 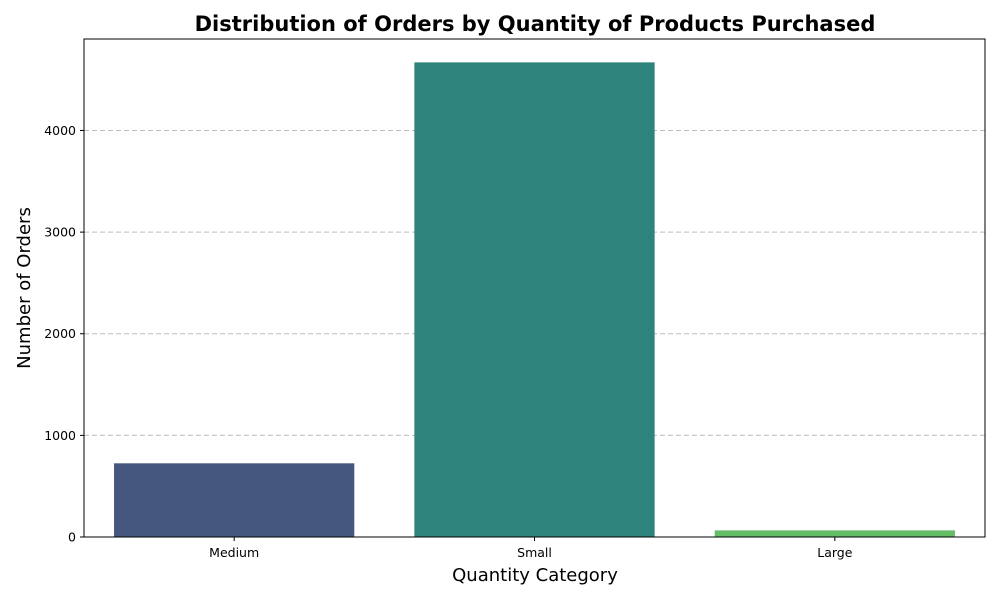 I want to click on bar-large, so click(x=834, y=533).